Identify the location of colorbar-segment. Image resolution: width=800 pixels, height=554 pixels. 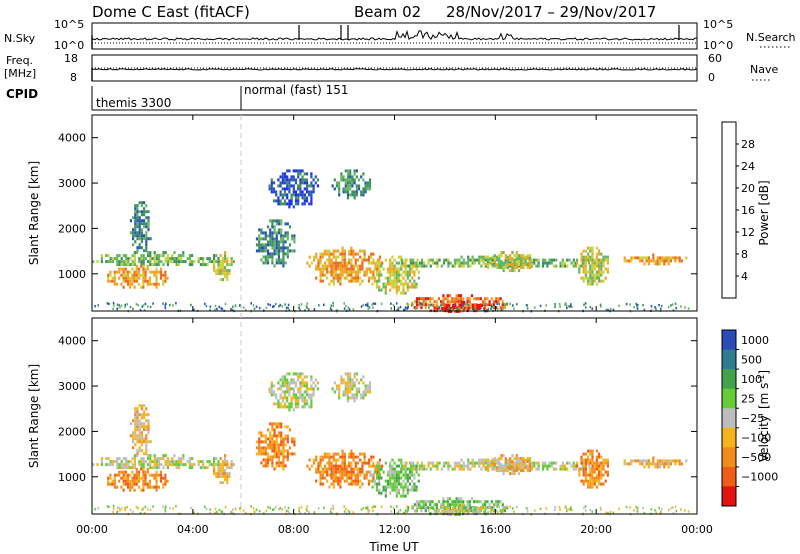
(729, 379).